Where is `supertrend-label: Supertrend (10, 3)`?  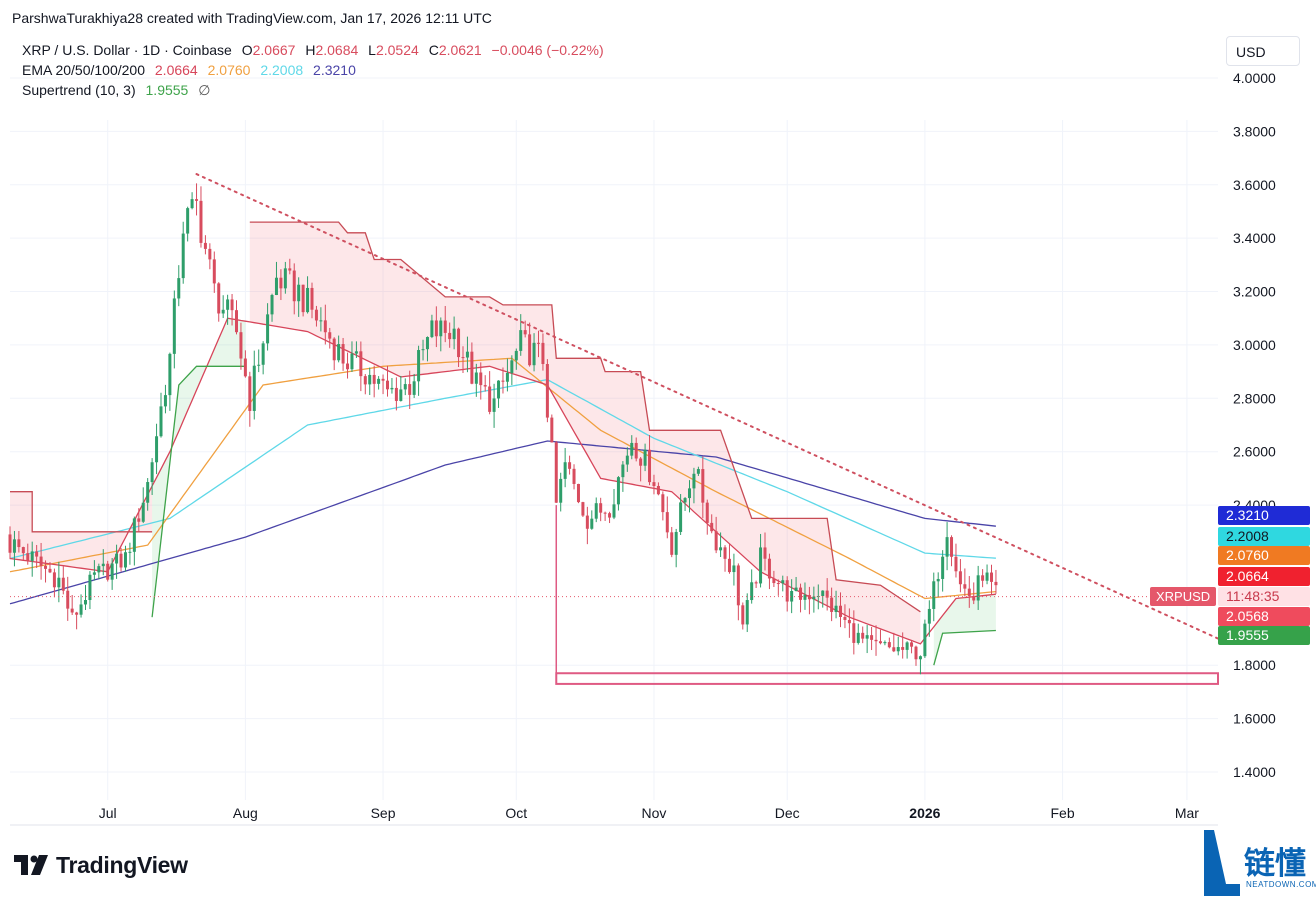 supertrend-label: Supertrend (10, 3) is located at coordinates (79, 90).